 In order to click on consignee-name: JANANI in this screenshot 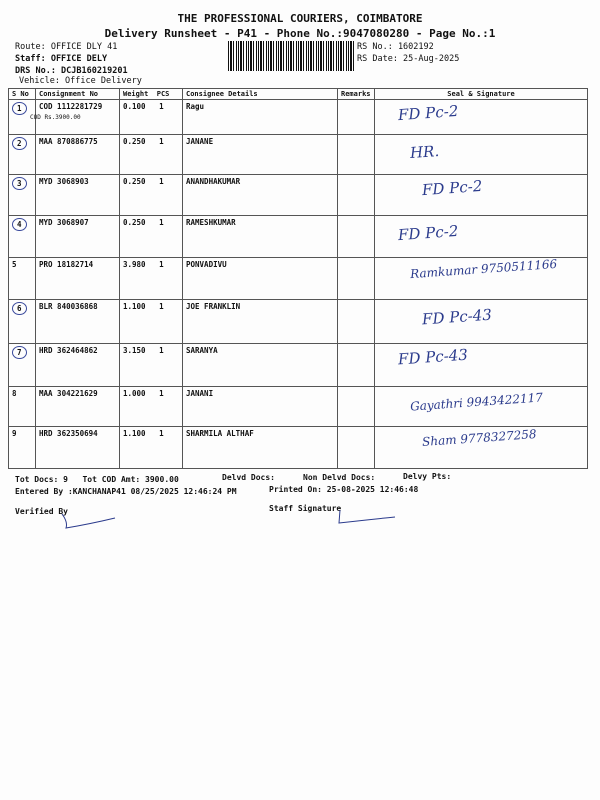, I will do `click(200, 393)`.